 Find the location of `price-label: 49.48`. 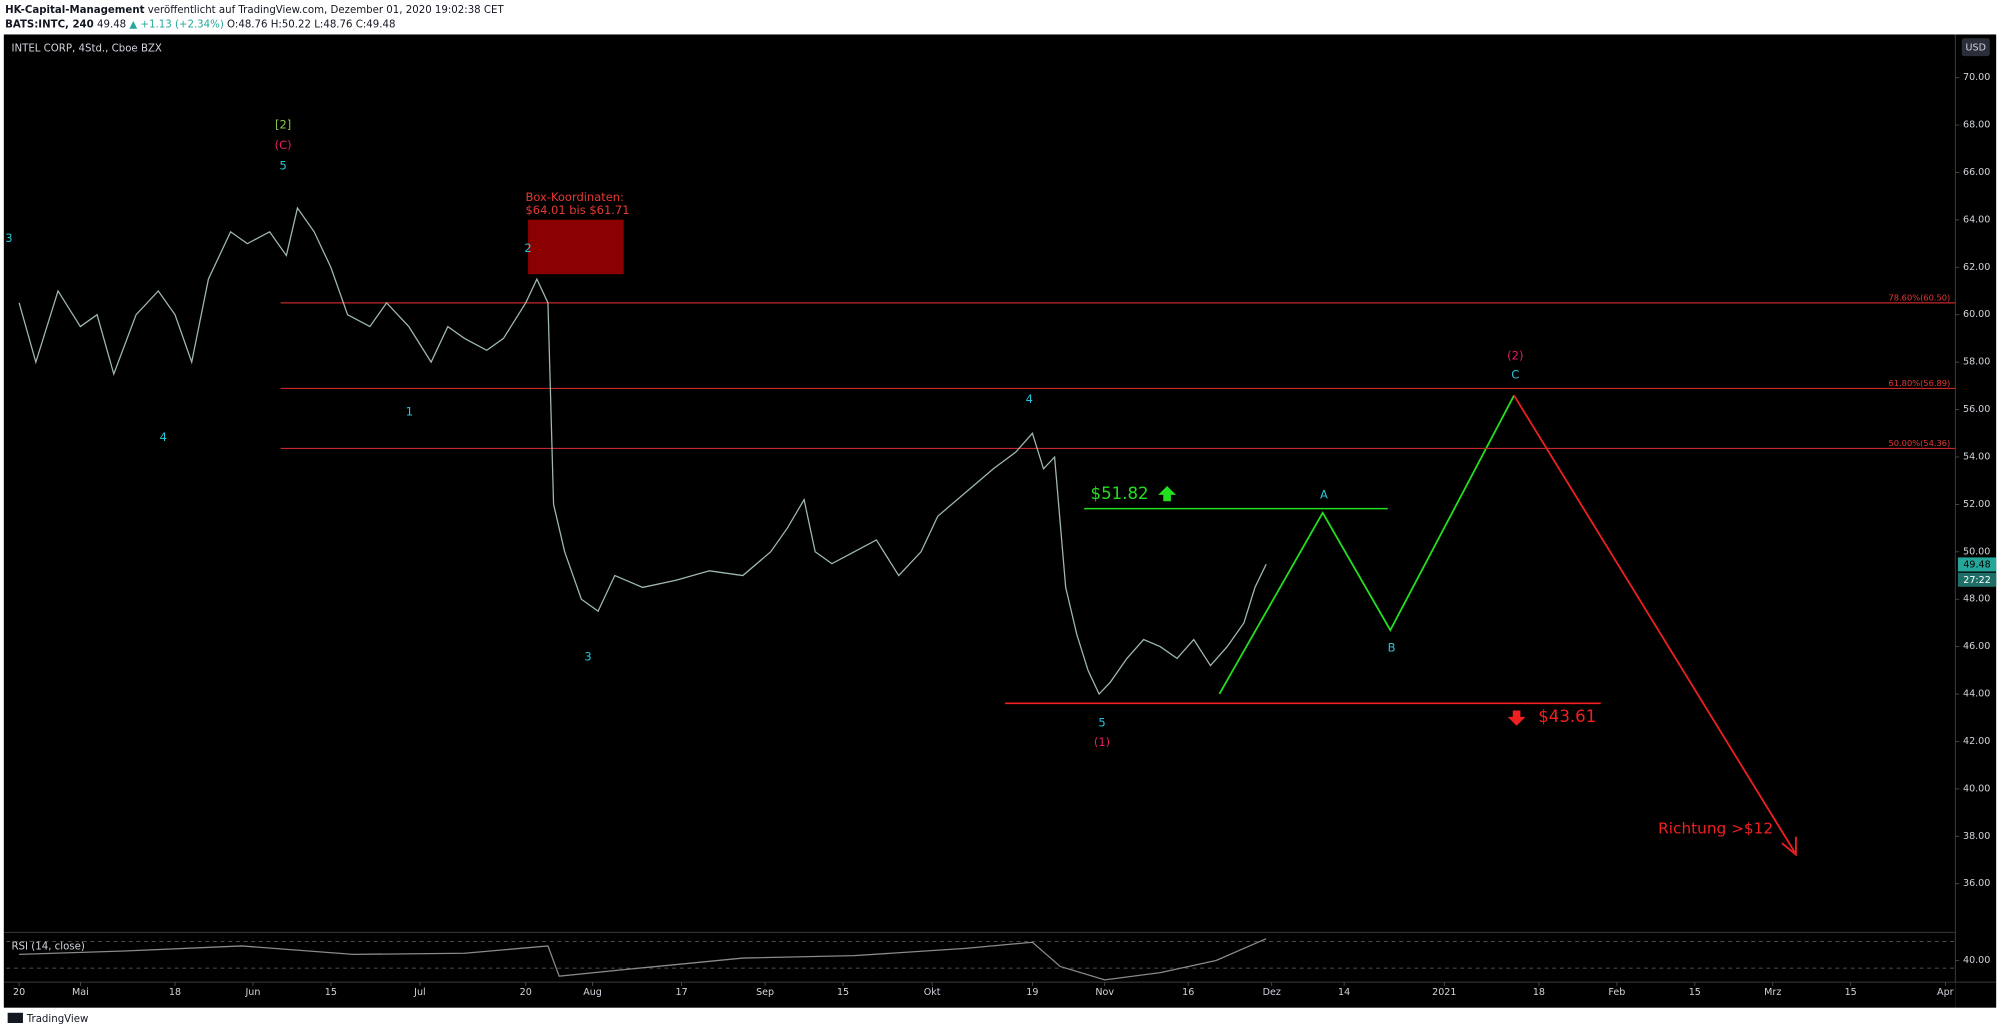

price-label: 49.48 is located at coordinates (1976, 565).